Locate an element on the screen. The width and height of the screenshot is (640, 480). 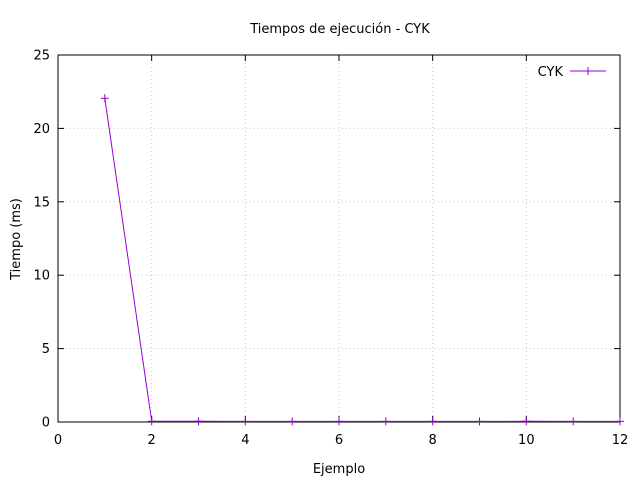
x-tick-label: 8 is located at coordinates (433, 440).